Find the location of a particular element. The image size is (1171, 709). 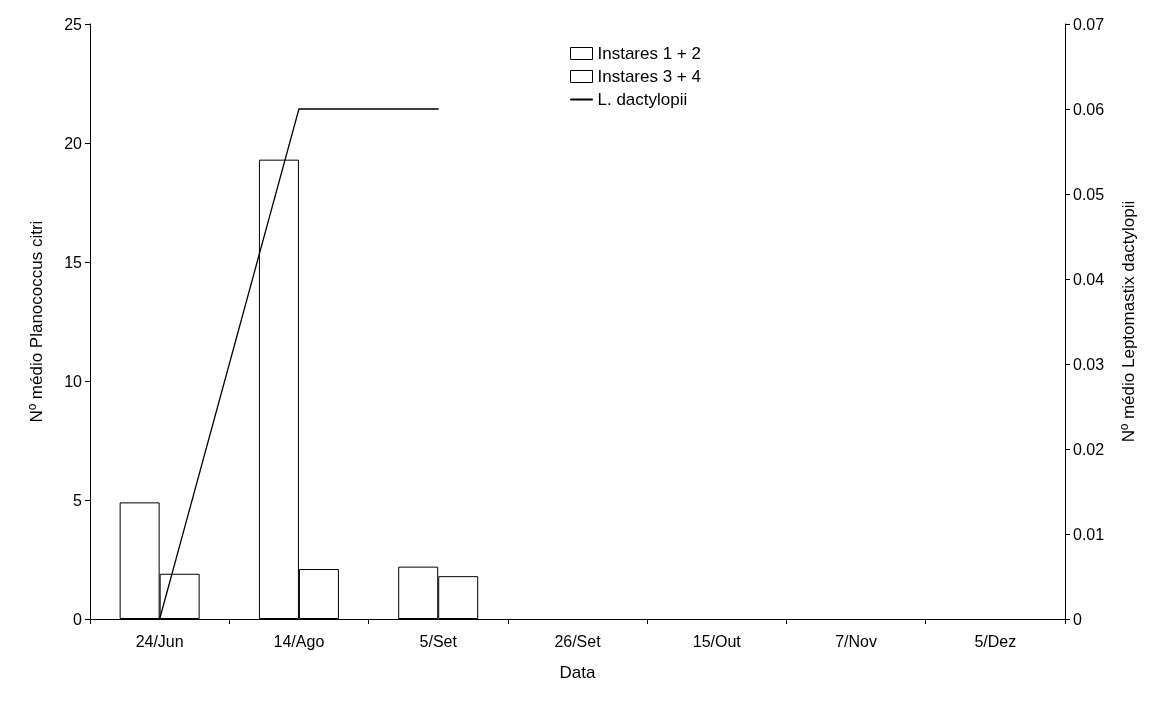

x-tick-label: 24/Jun is located at coordinates (159, 641).